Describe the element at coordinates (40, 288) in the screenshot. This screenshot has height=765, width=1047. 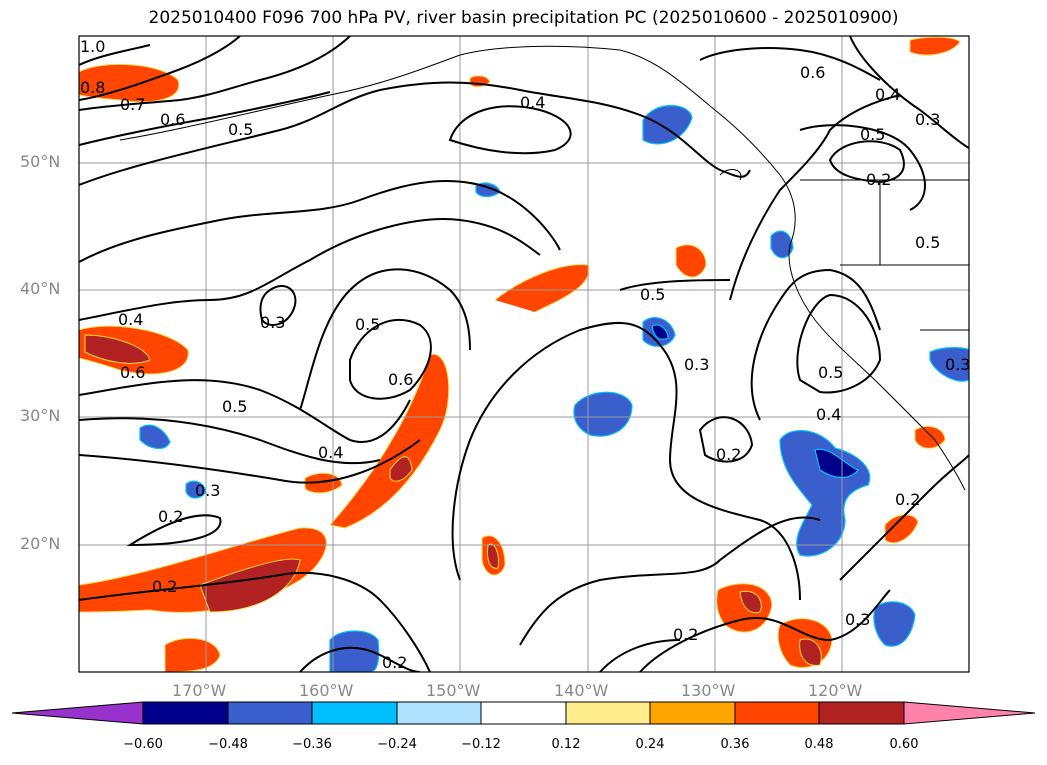
I see `lat-label: 40°N` at that location.